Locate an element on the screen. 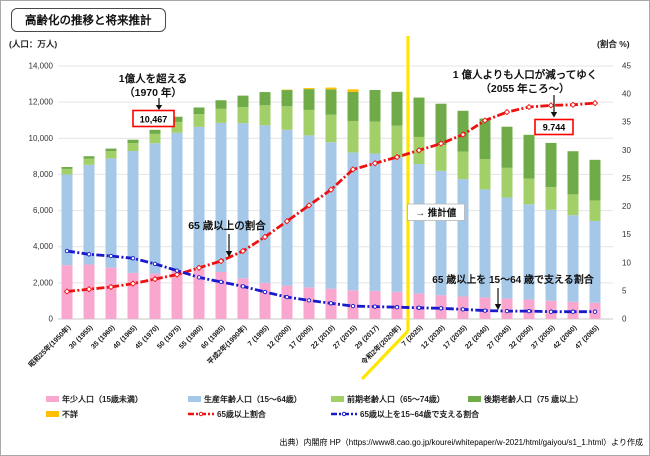 Image resolution: width=650 pixels, height=456 pixels. legend-label: 65歳以上割合 is located at coordinates (241, 414).